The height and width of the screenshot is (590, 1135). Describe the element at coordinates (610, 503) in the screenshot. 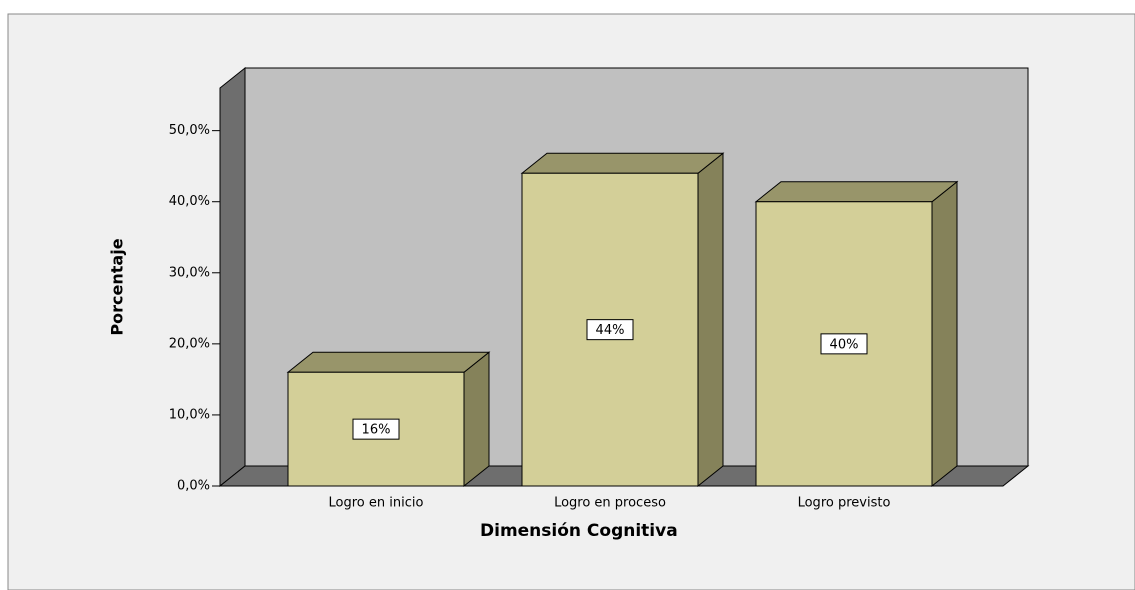

I see `x-tick-label: Logro en proceso` at that location.